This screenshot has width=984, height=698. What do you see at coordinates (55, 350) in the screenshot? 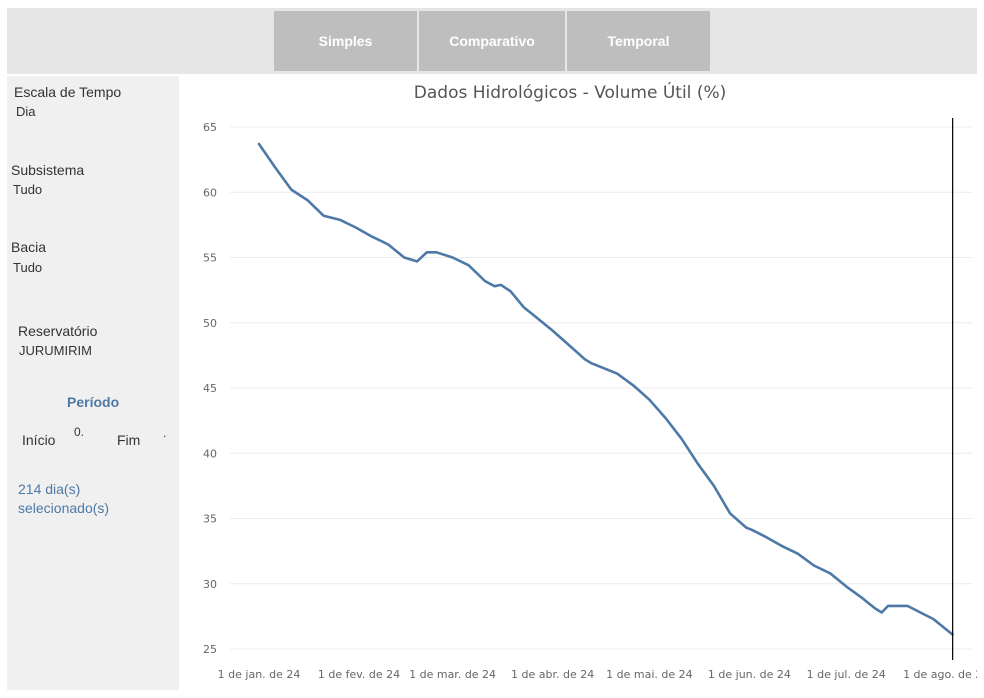
I see `reservatorio-filter: JURUMIRIM` at bounding box center [55, 350].